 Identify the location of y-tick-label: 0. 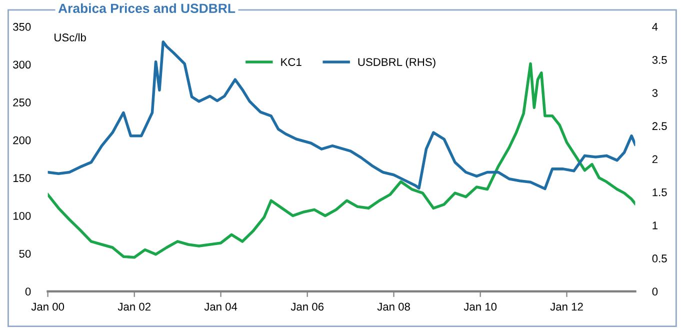
(28, 292).